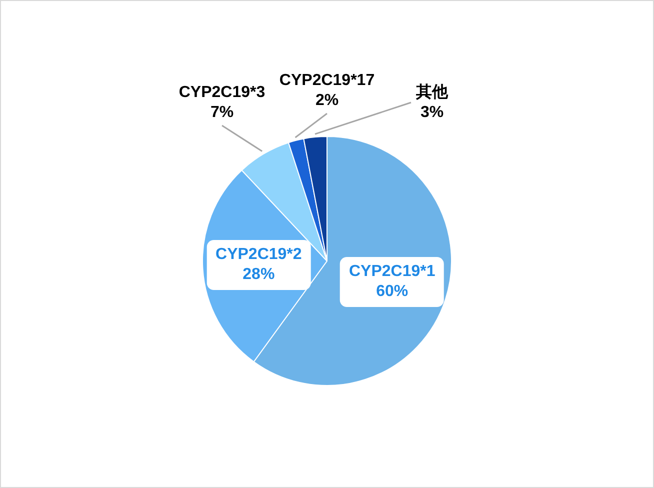  What do you see at coordinates (327, 80) in the screenshot?
I see `slice-label: CYP2C19*17` at bounding box center [327, 80].